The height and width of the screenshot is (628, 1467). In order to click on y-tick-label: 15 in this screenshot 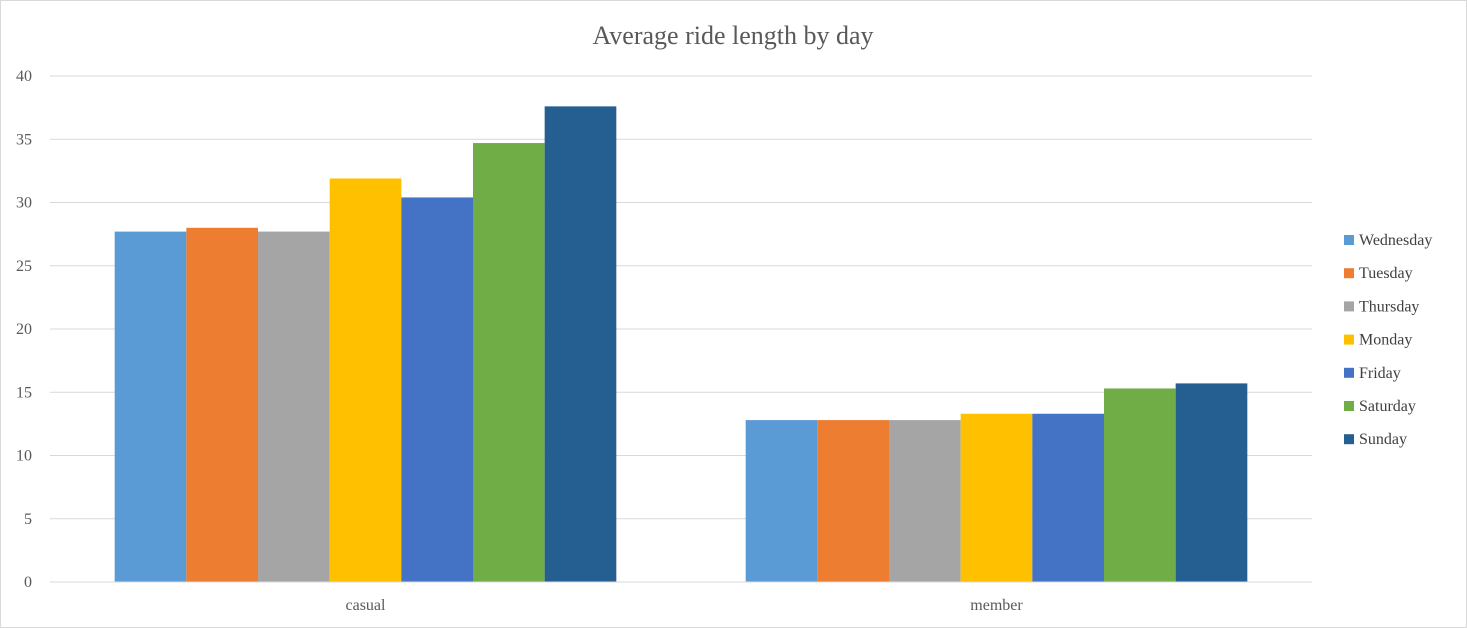, I will do `click(24, 392)`.